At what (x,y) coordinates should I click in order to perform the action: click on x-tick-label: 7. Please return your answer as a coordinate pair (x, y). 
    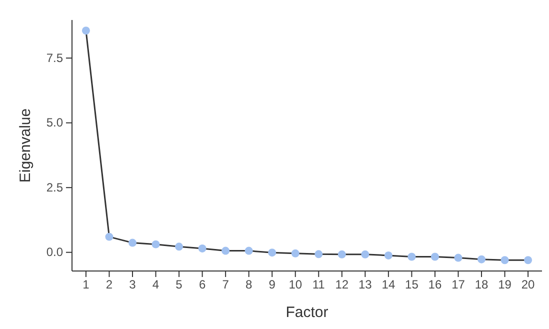
    Looking at the image, I should click on (226, 285).